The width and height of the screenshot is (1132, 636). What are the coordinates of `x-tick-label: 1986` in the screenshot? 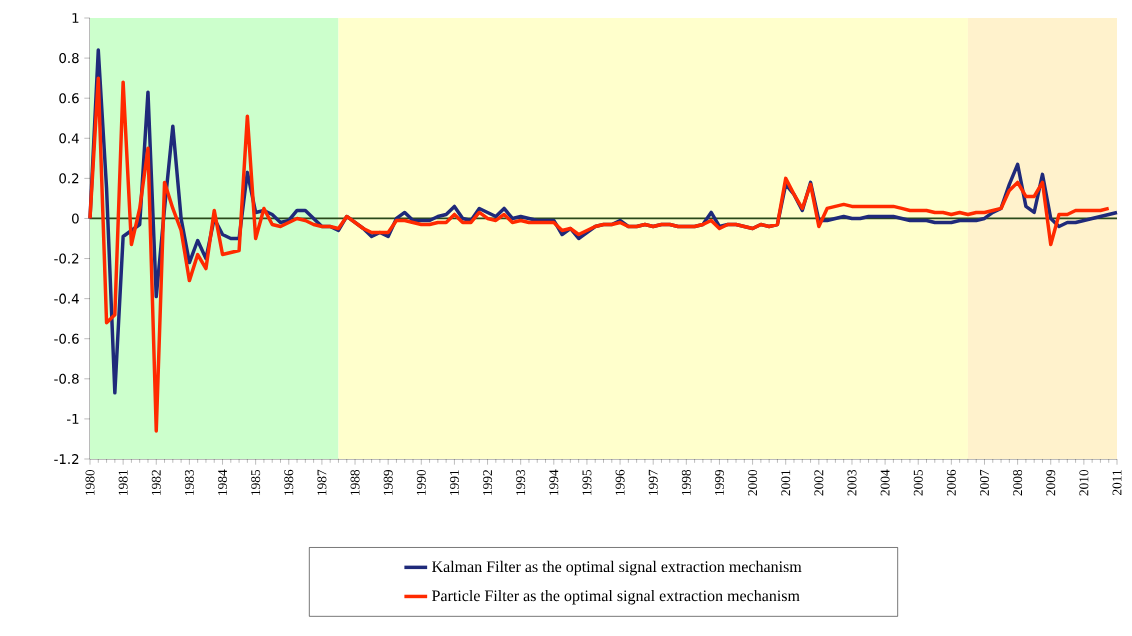 It's located at (289, 482).